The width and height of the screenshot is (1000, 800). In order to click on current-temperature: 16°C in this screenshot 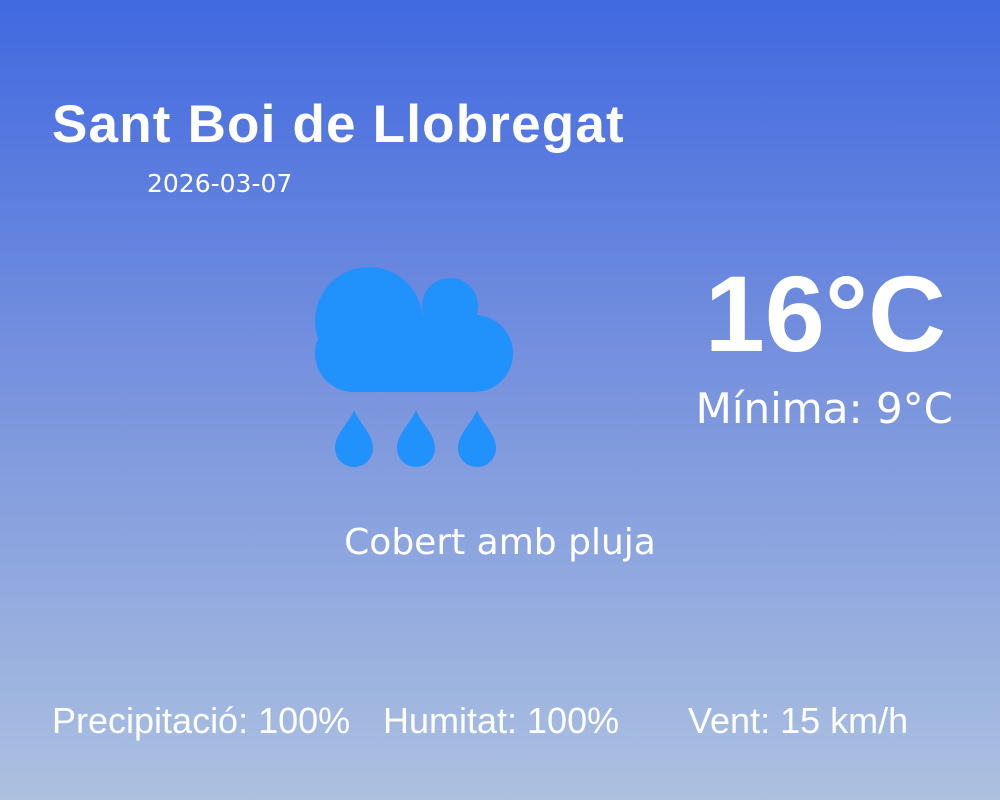, I will do `click(825, 313)`.